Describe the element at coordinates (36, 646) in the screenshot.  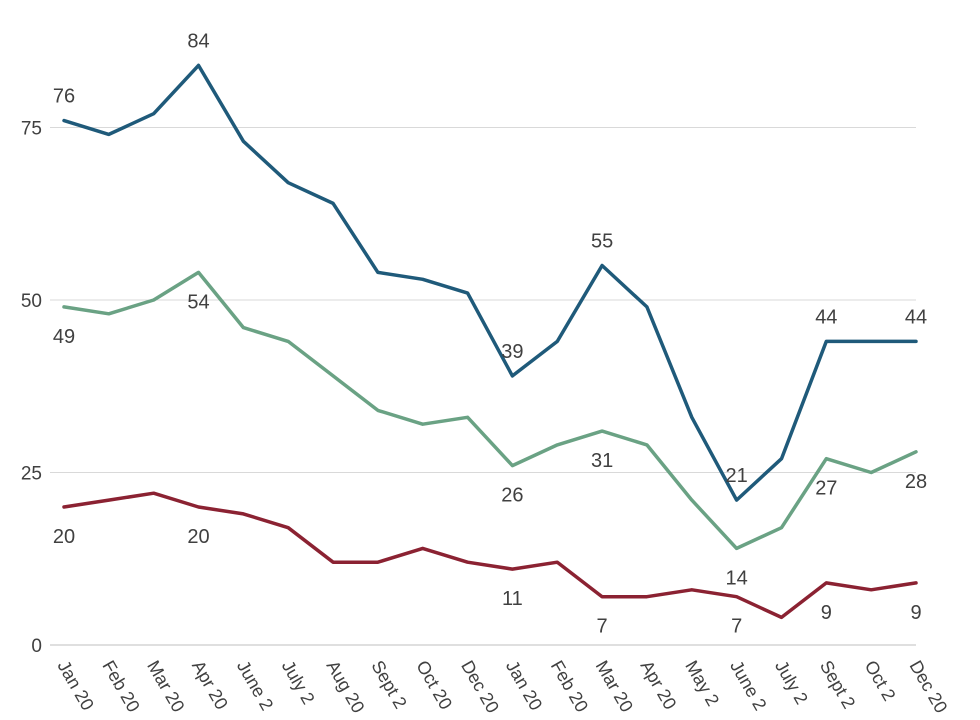
I see `y-tick-label: 0` at that location.